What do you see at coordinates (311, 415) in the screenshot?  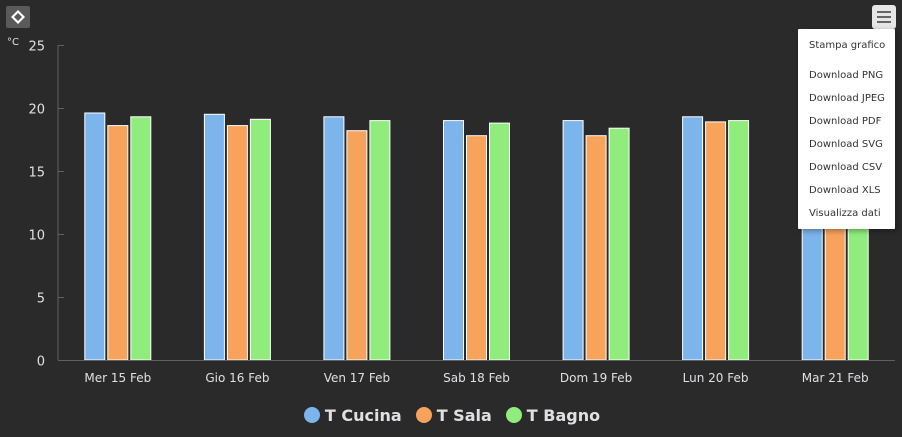 I see `legend-marker-t-cucina` at bounding box center [311, 415].